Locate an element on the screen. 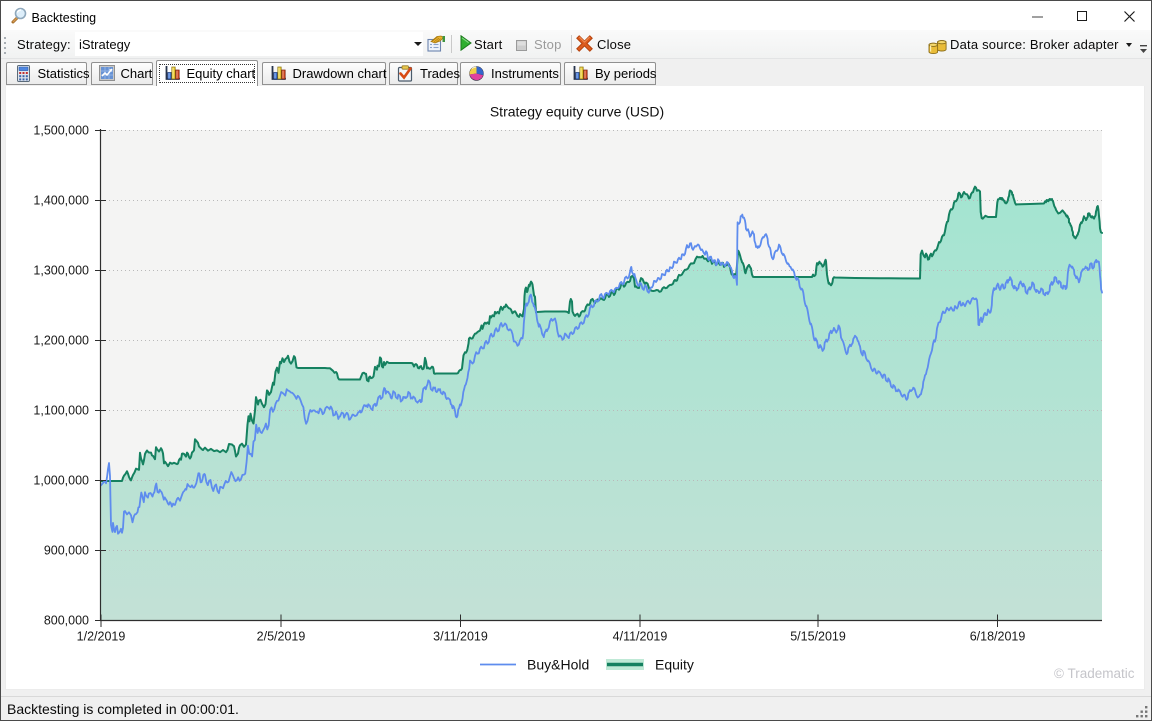 The width and height of the screenshot is (1152, 721). svg-text: 1,000,000 is located at coordinates (61, 481).